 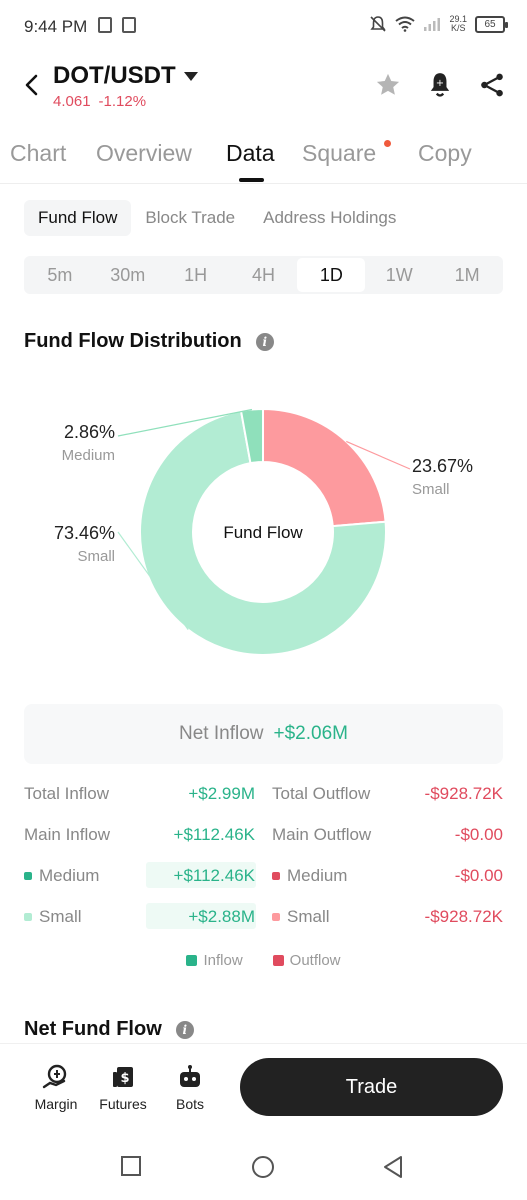 What do you see at coordinates (105, 25) in the screenshot?
I see `office-app-icon` at bounding box center [105, 25].